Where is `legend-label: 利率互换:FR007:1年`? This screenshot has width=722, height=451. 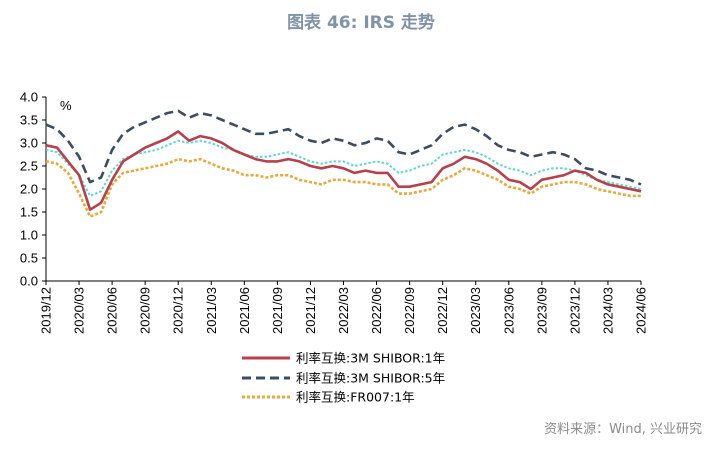
legend-label: 利率互换:FR007:1年 is located at coordinates (355, 397).